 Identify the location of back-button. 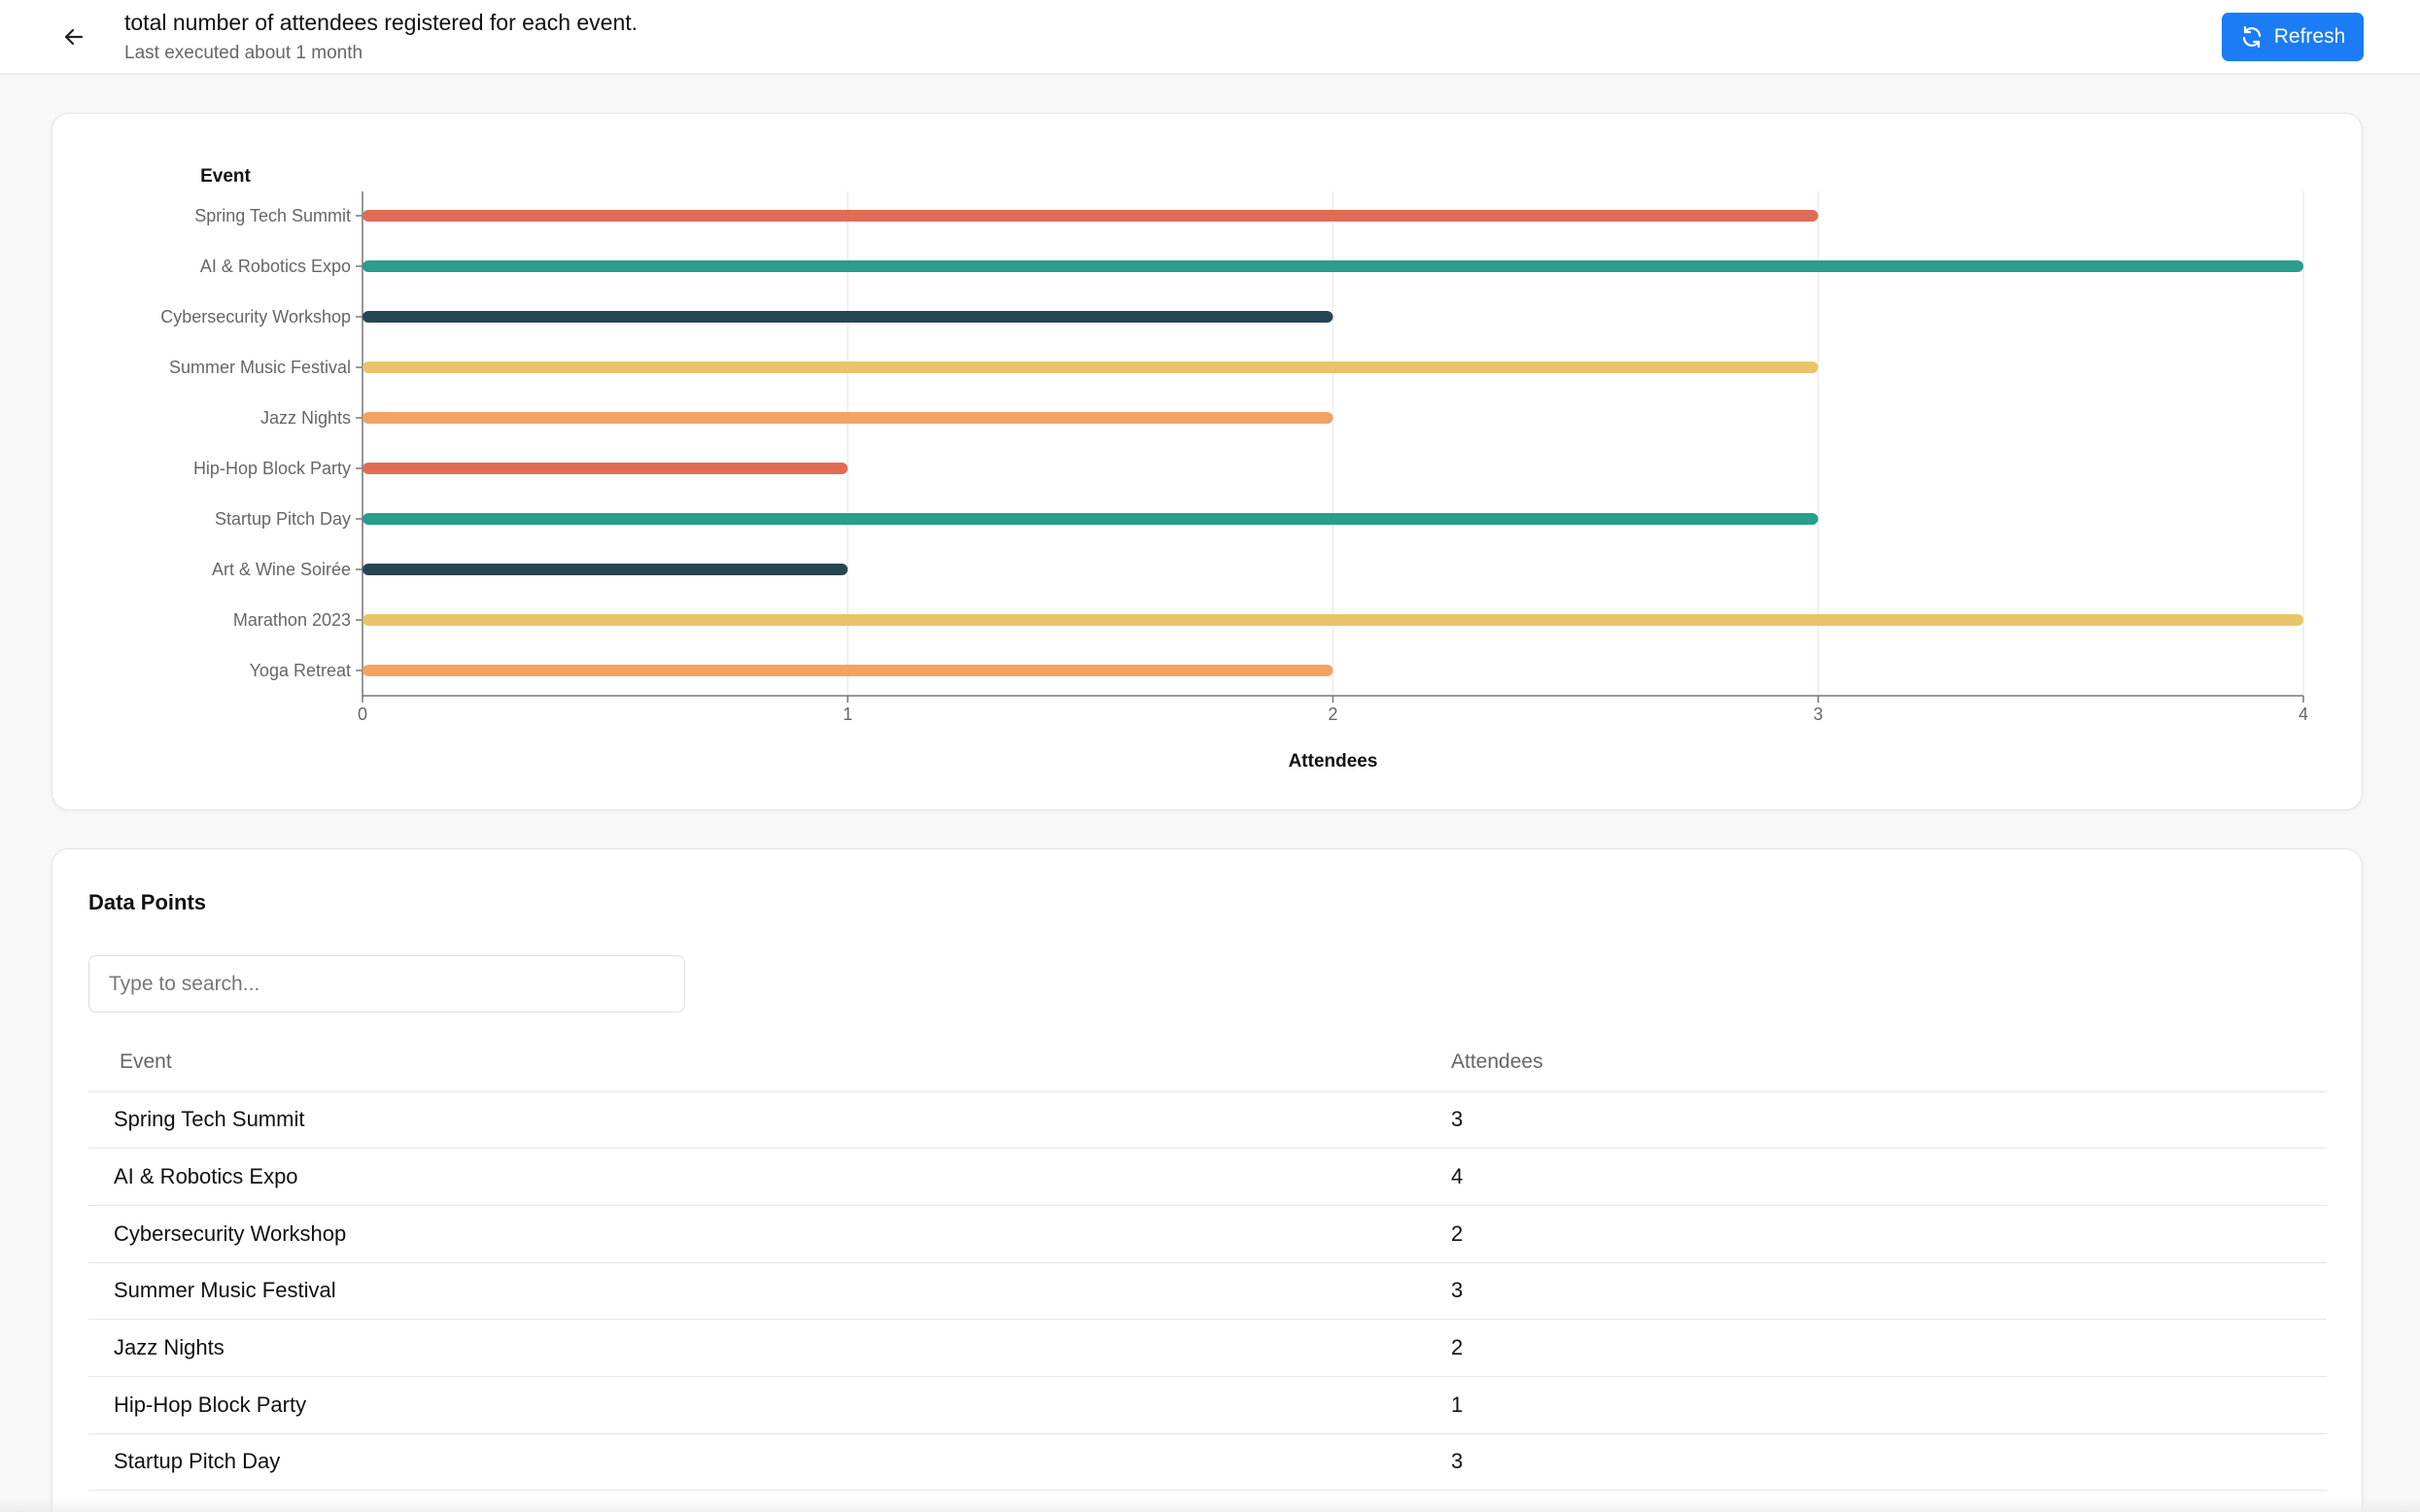
(73, 36).